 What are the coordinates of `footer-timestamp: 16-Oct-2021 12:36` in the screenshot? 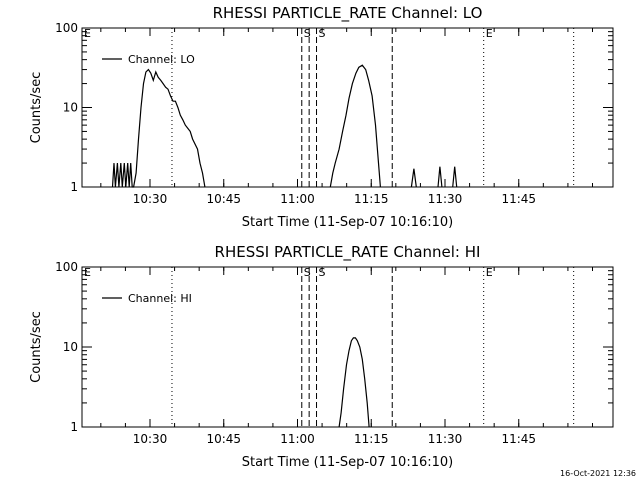 It's located at (598, 473).